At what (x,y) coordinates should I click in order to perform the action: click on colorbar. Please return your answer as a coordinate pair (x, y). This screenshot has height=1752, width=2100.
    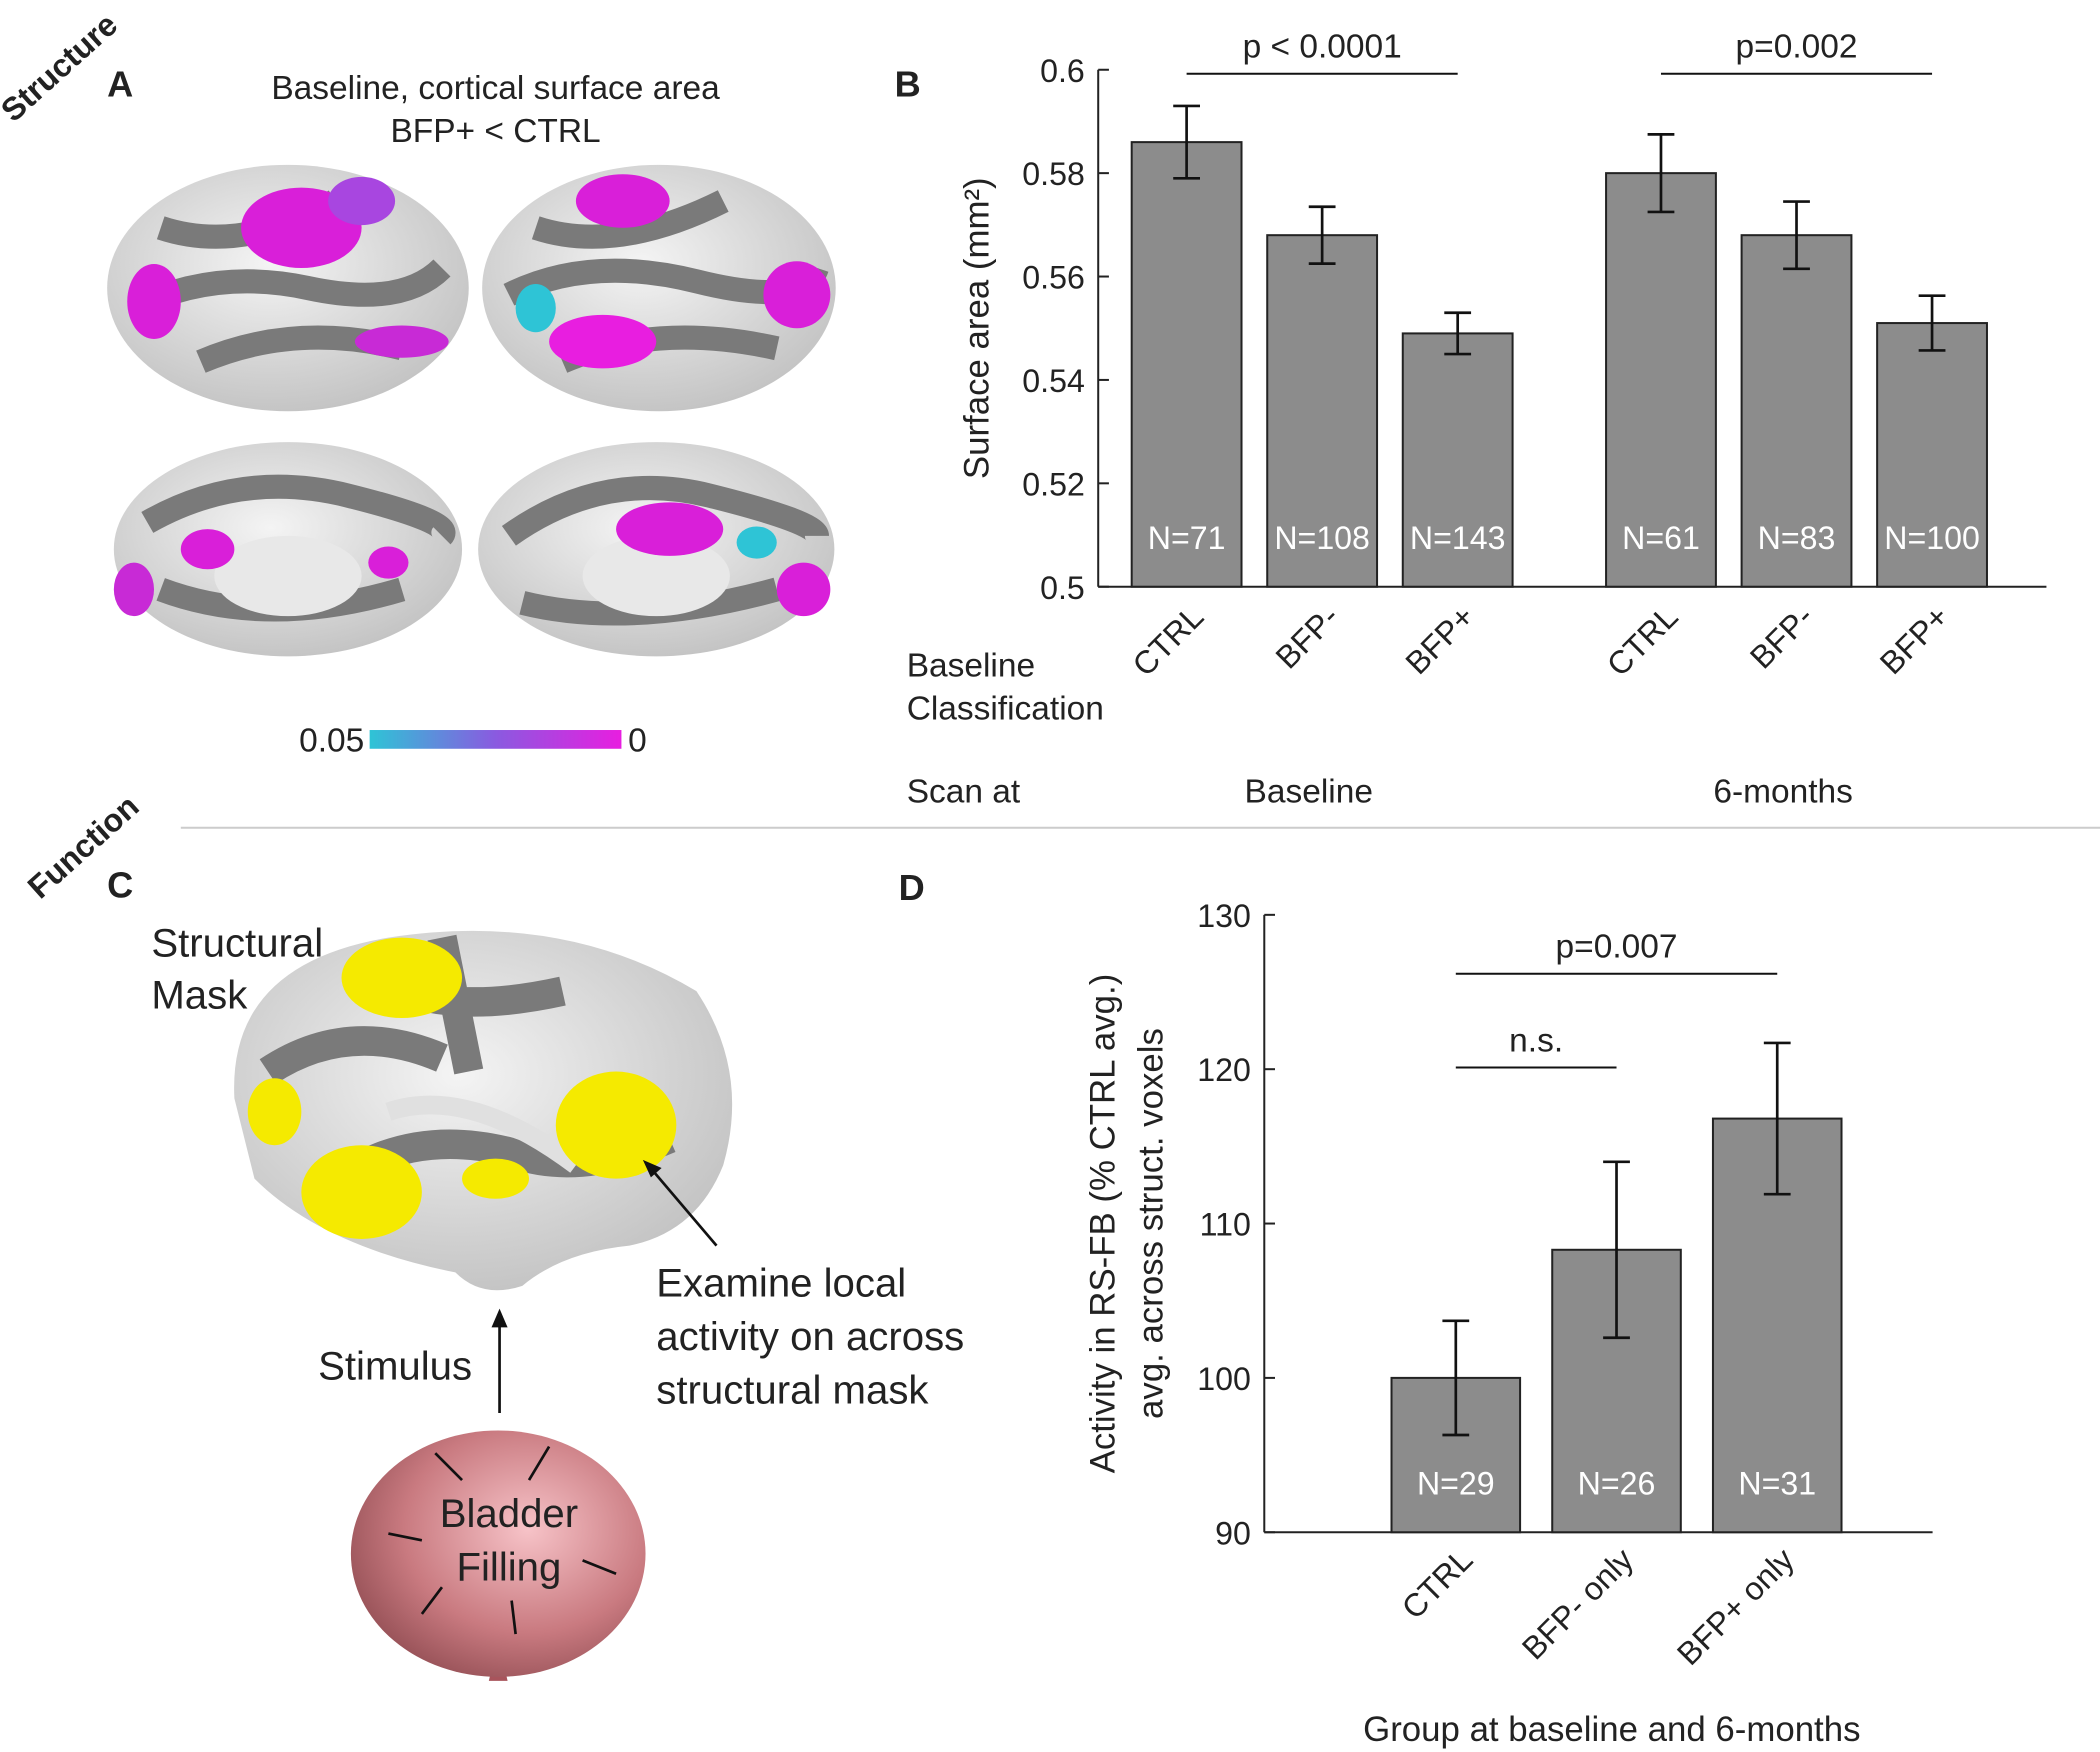
    Looking at the image, I should click on (495, 739).